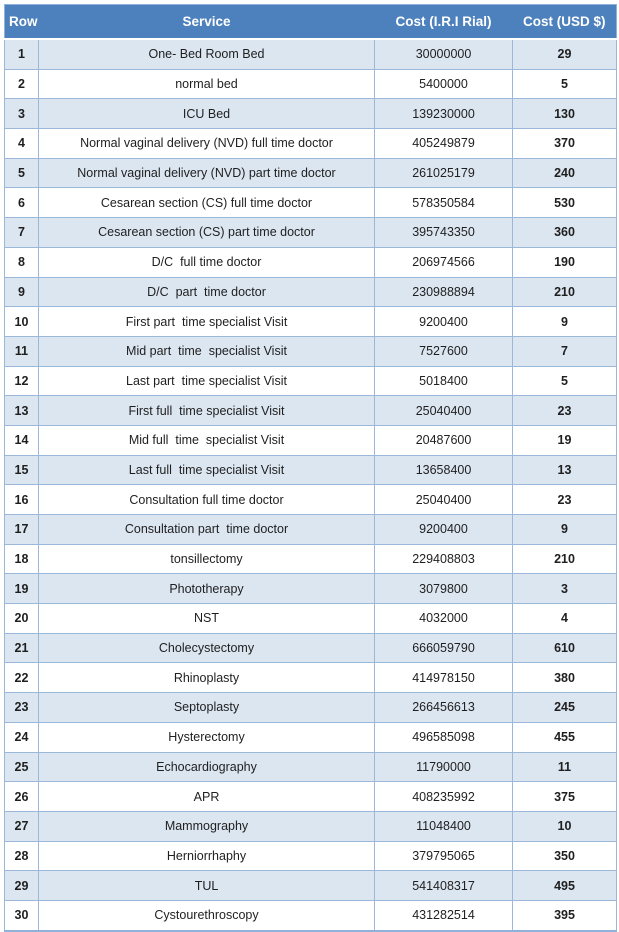 This screenshot has height=932, width=619. I want to click on cost-rial-cell: 4032000, so click(443, 618).